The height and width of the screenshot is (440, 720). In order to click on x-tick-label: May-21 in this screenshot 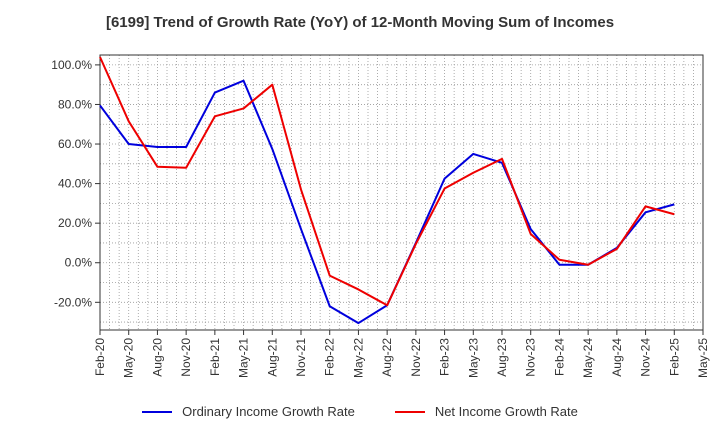, I will do `click(244, 358)`.